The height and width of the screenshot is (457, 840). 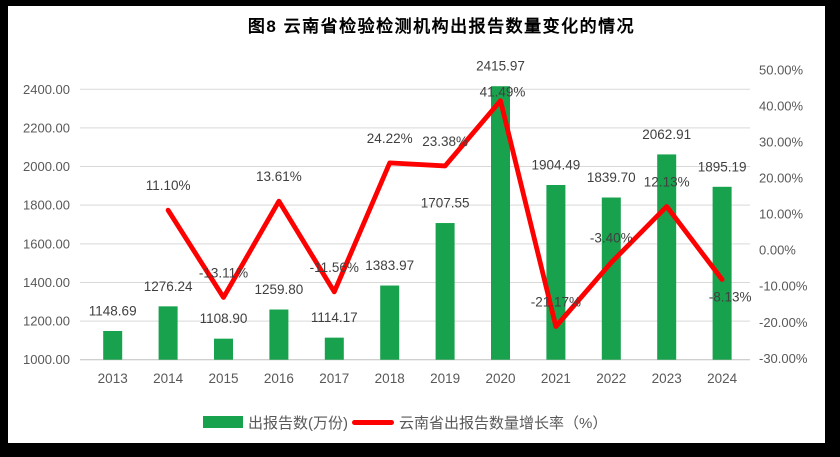 I want to click on bar-label: 2062.91, so click(x=666, y=134).